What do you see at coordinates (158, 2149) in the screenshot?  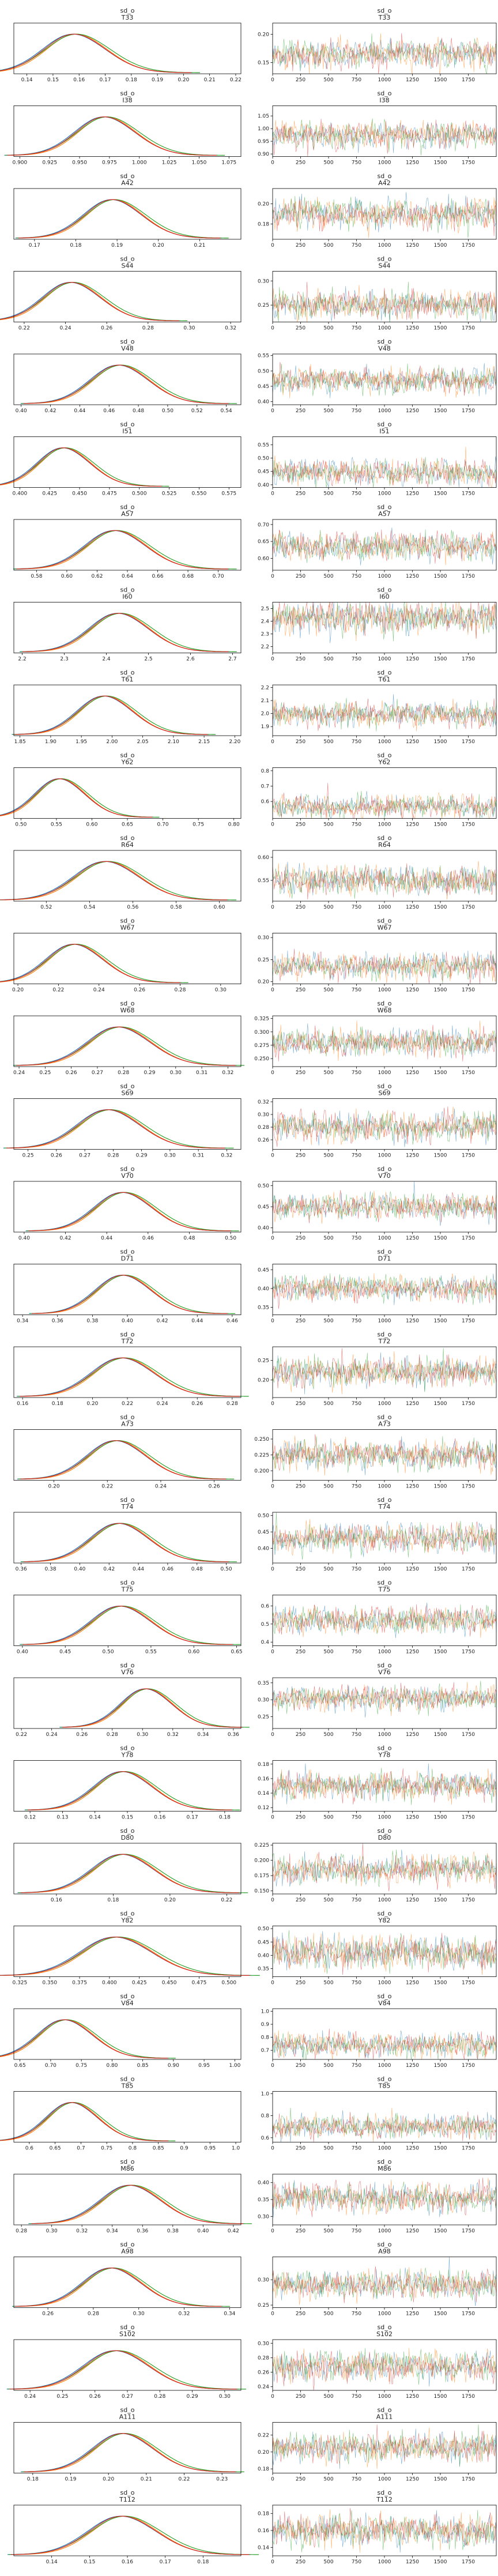 I see `kde-x-tick-label: 0.85` at bounding box center [158, 2149].